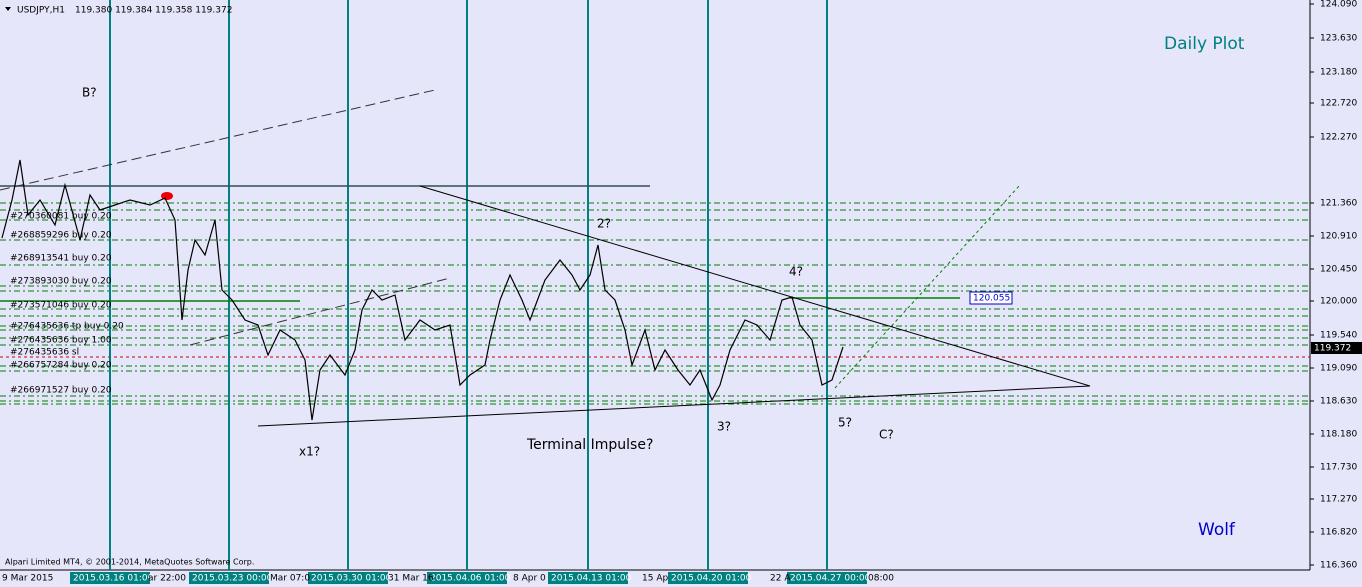 This screenshot has width=1362, height=587. I want to click on price-label: 117.730, so click(1338, 468).